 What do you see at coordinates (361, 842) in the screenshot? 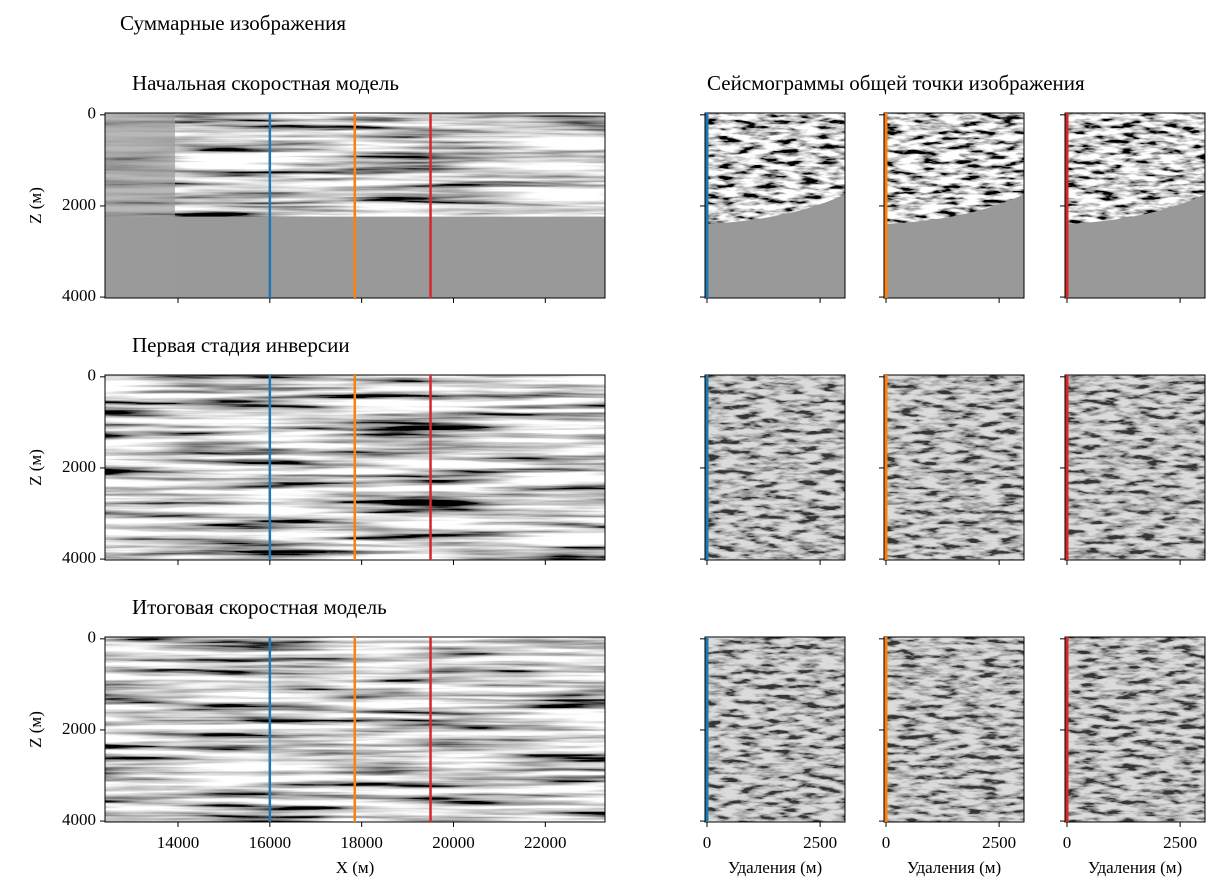
I see `x-tick-label: 18000` at bounding box center [361, 842].